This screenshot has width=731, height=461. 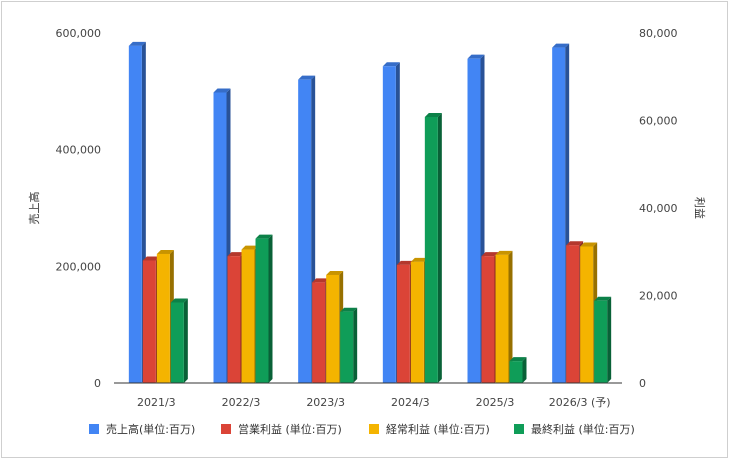 I want to click on left-tick-label: 0, so click(x=97, y=383).